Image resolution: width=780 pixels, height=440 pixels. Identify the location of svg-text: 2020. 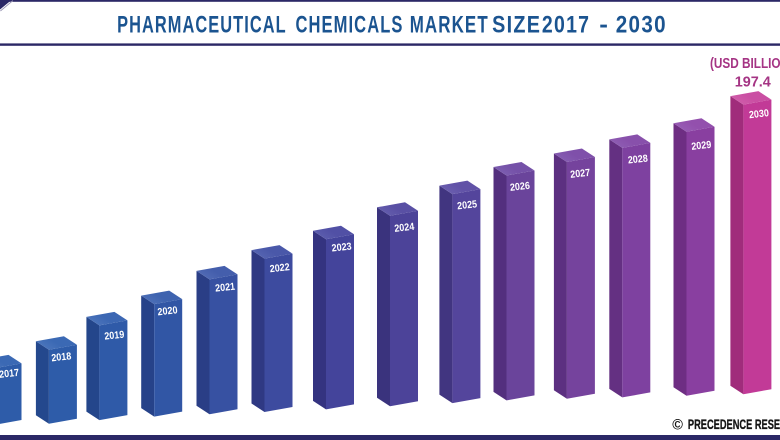
(167, 311).